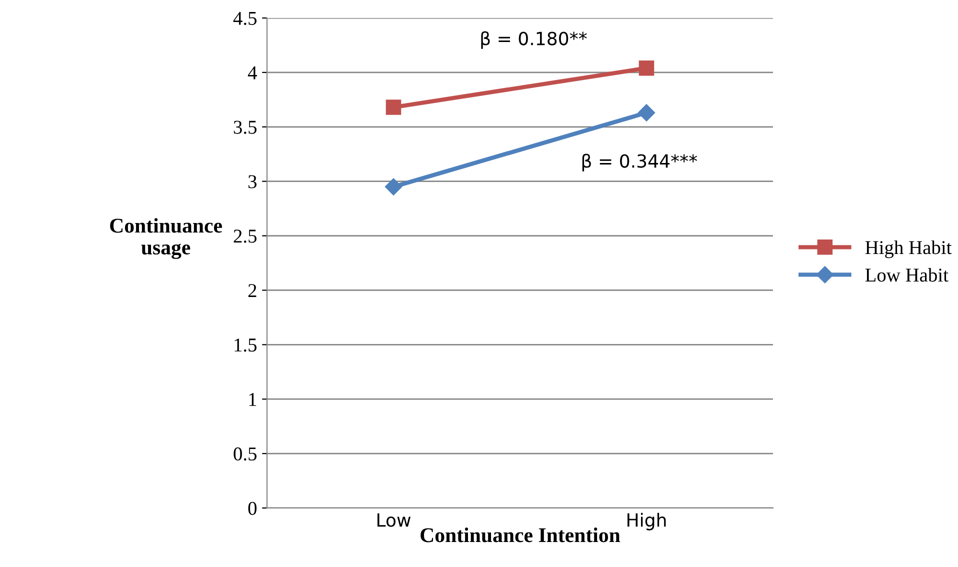 The height and width of the screenshot is (567, 958). Describe the element at coordinates (252, 181) in the screenshot. I see `y-tick-label: 3` at that location.